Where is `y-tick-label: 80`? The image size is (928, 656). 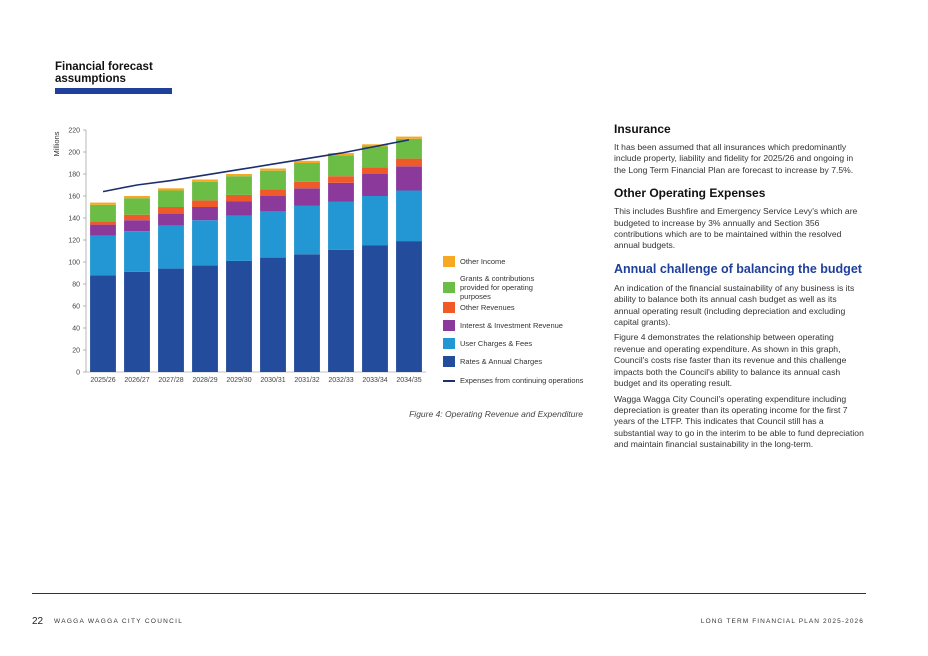
y-tick-label: 80 is located at coordinates (76, 285).